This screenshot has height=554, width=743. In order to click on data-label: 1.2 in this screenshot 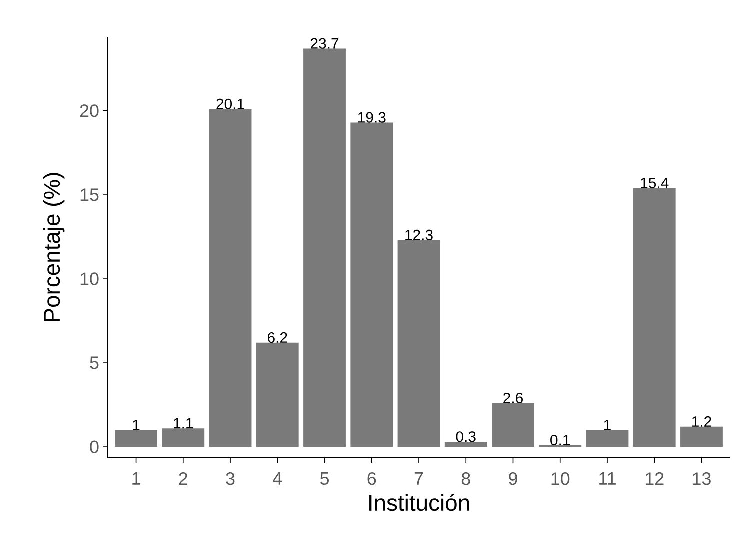, I will do `click(702, 421)`.